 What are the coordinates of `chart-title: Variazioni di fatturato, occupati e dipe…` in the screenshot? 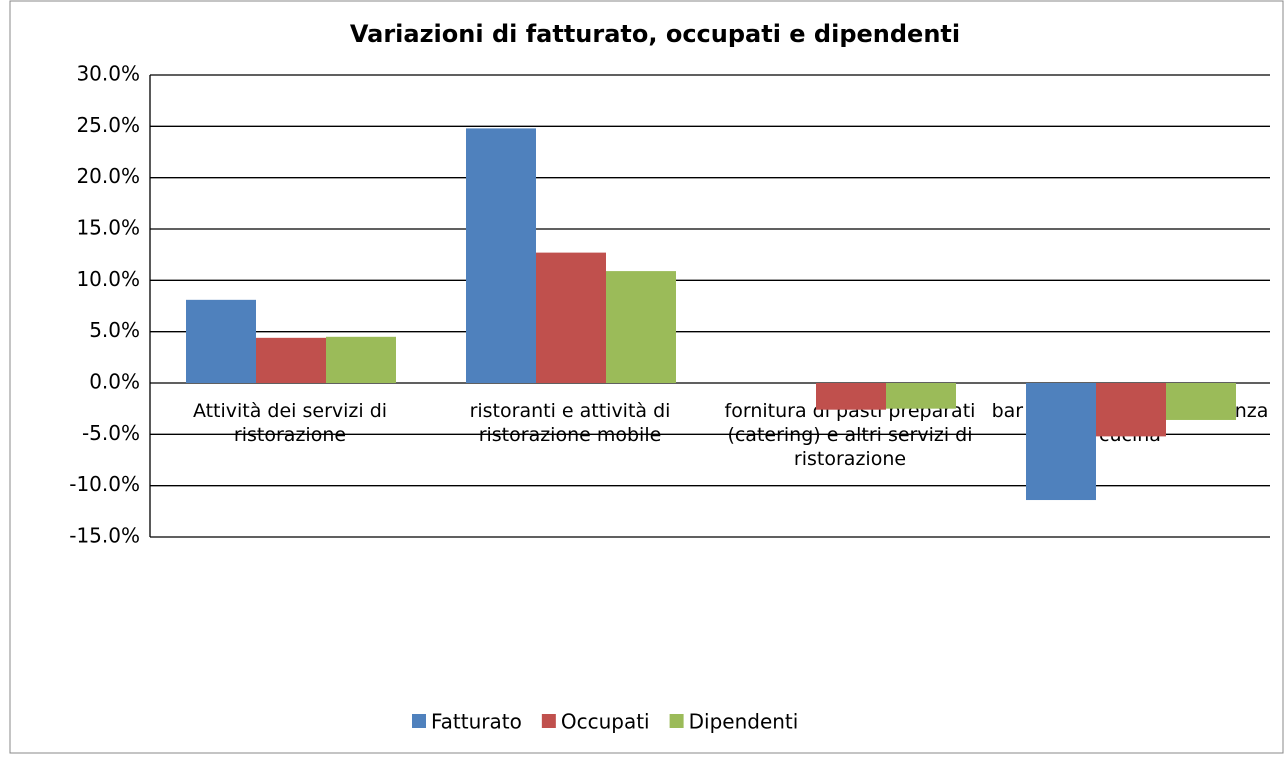 It's located at (655, 34).